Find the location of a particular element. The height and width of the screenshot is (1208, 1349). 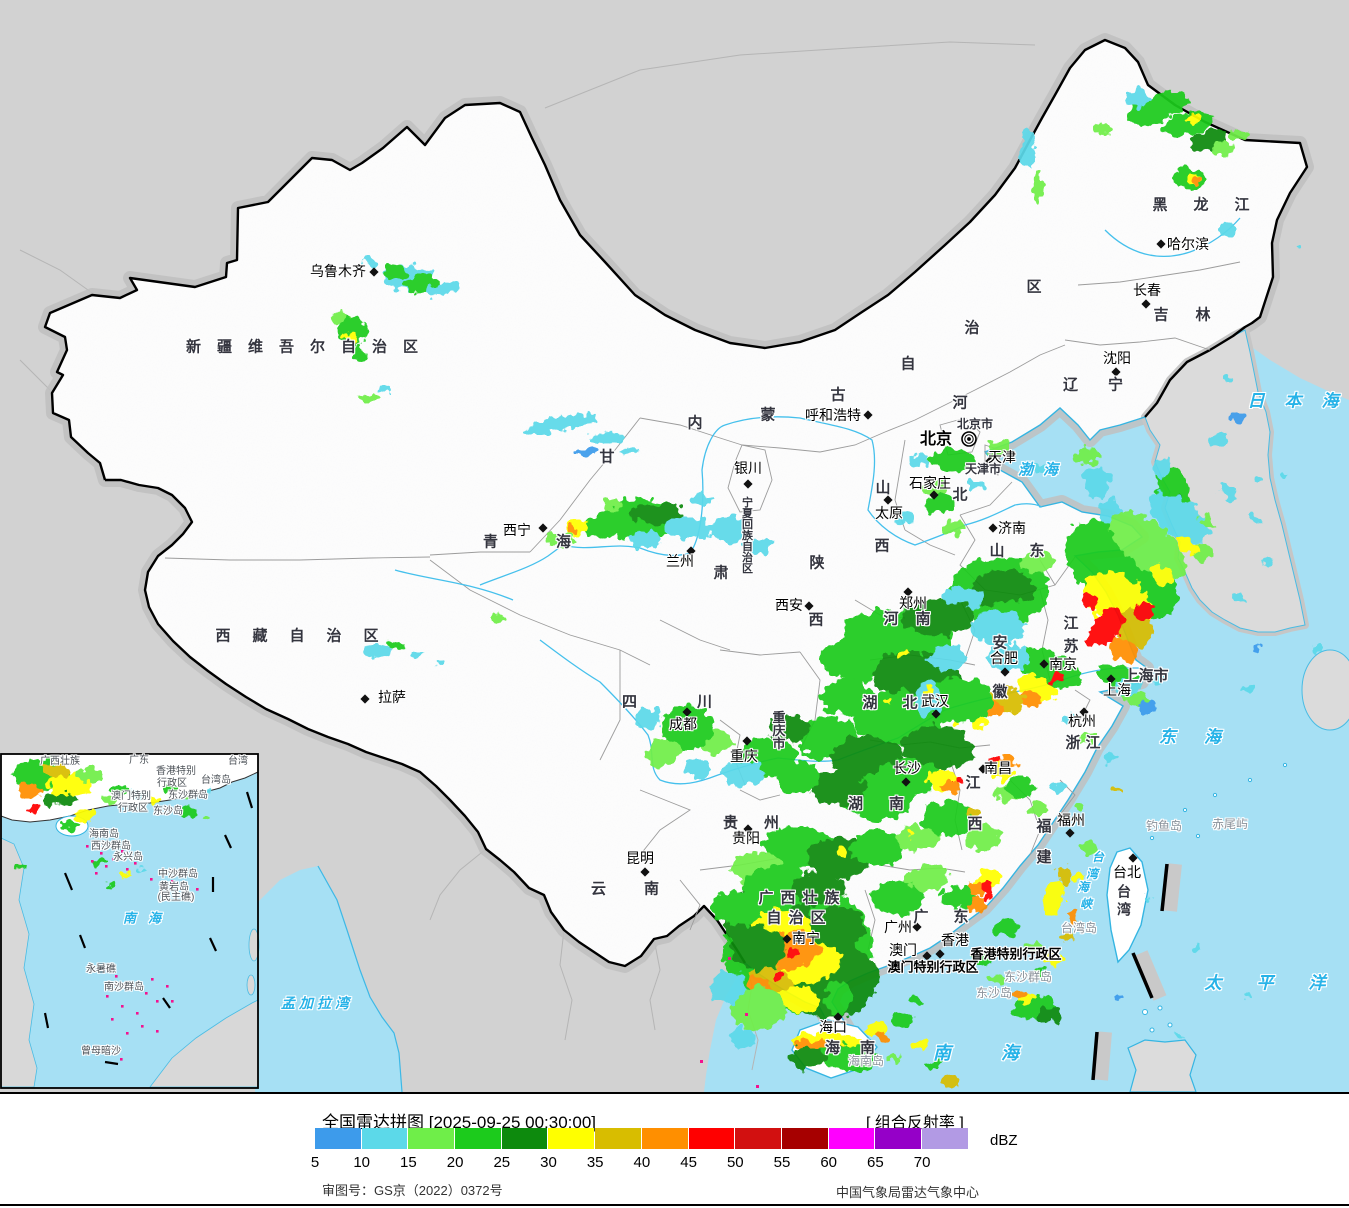

dbz-tick: 30 is located at coordinates (548, 1162).